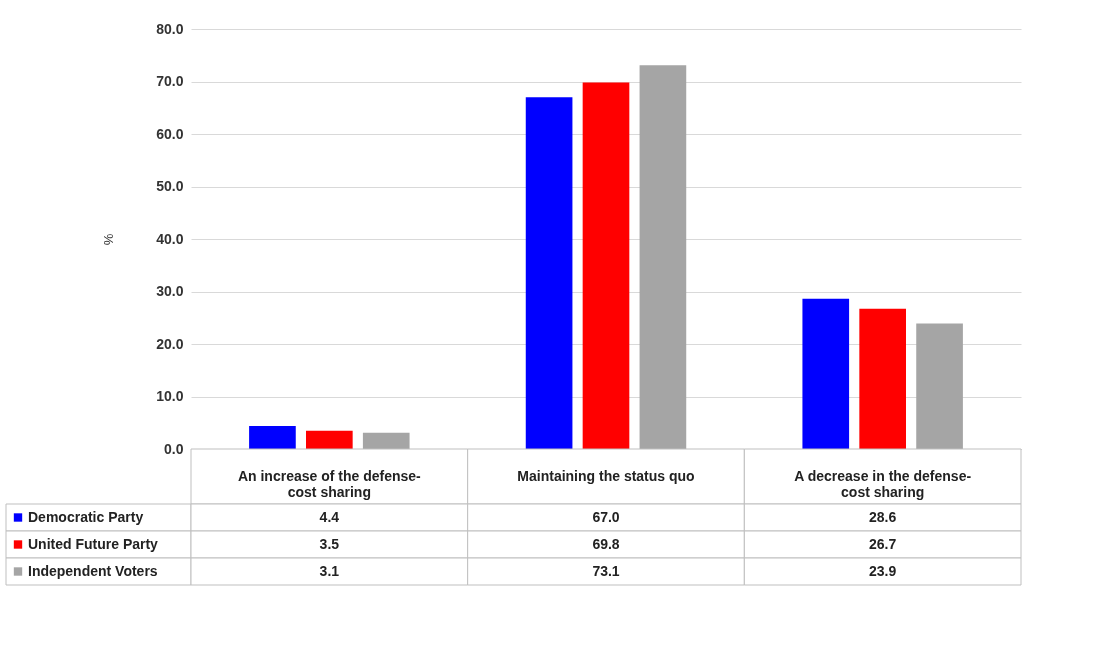  I want to click on x-tick-label: An increase of the defense-cost sharing, so click(329, 483).